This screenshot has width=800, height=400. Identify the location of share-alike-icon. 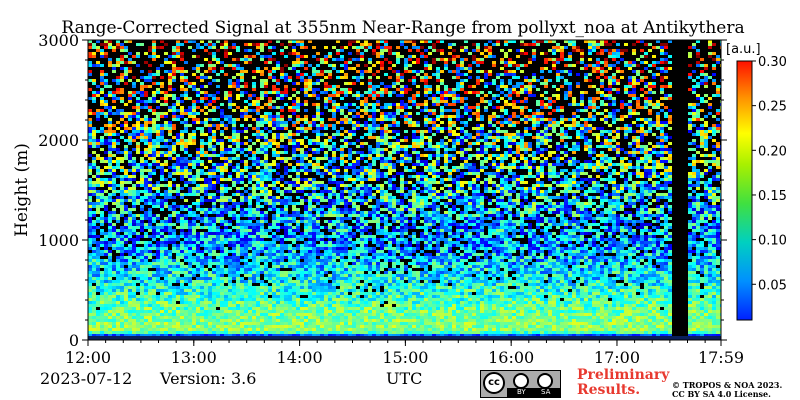
(545, 381).